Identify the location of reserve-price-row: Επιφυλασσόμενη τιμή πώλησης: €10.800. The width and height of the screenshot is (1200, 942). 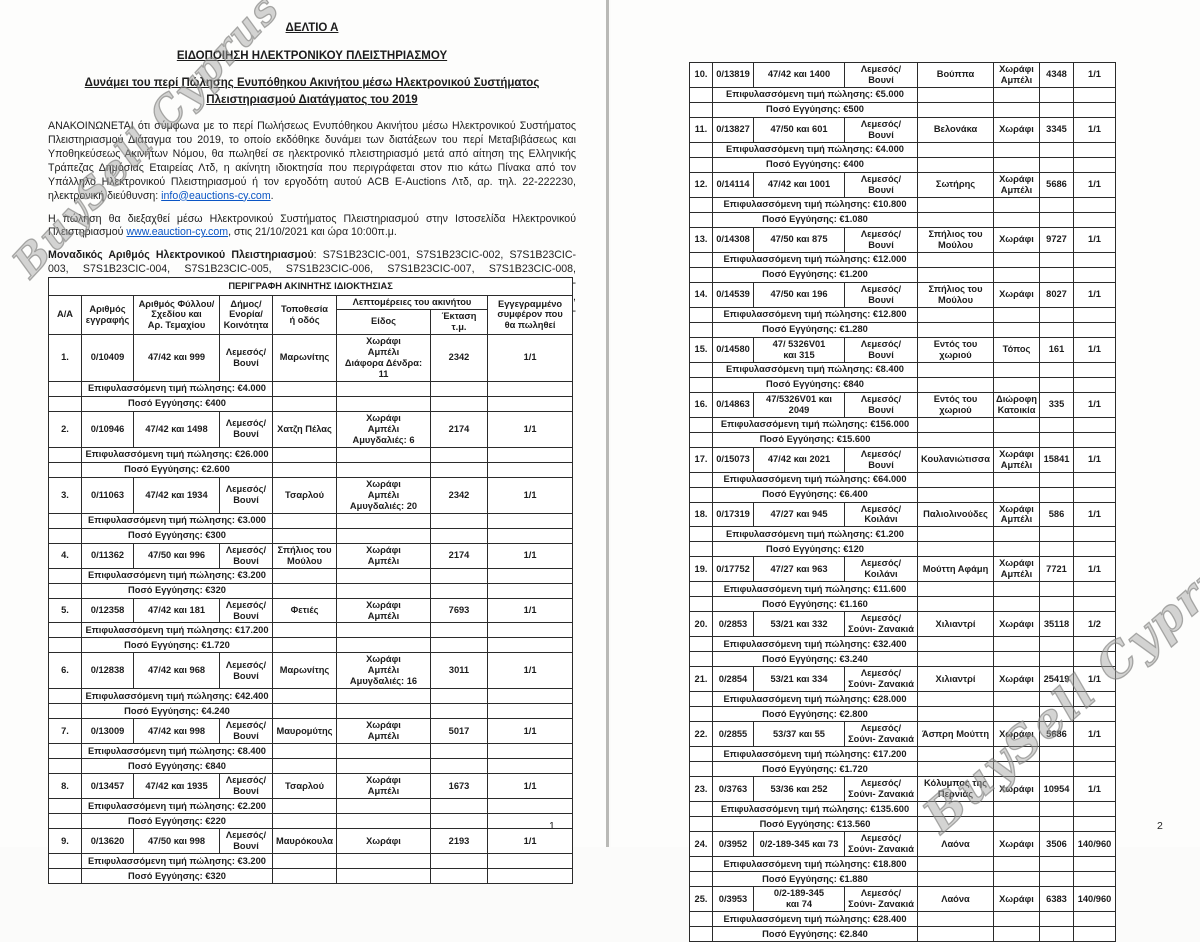
(902, 204).